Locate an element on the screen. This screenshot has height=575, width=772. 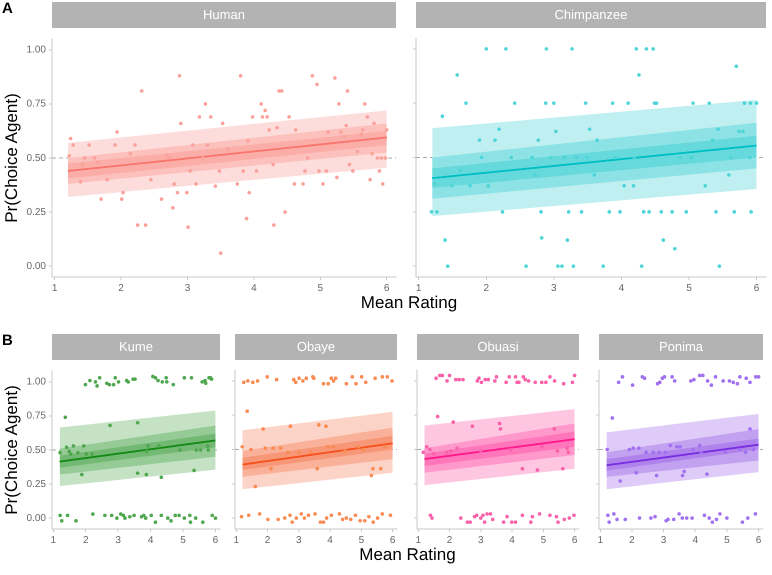
chart-title: Human is located at coordinates (224, 15).